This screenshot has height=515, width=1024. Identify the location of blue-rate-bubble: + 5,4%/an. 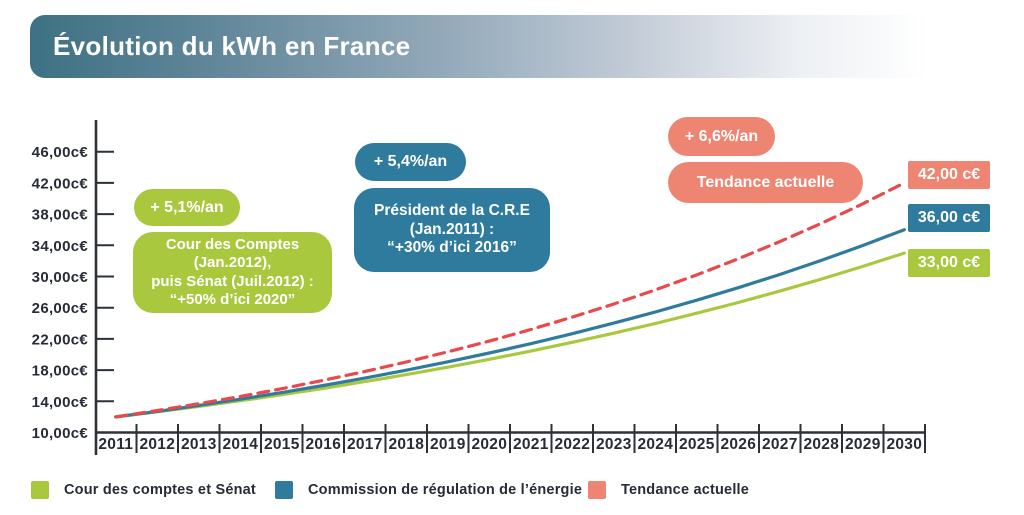
(410, 162).